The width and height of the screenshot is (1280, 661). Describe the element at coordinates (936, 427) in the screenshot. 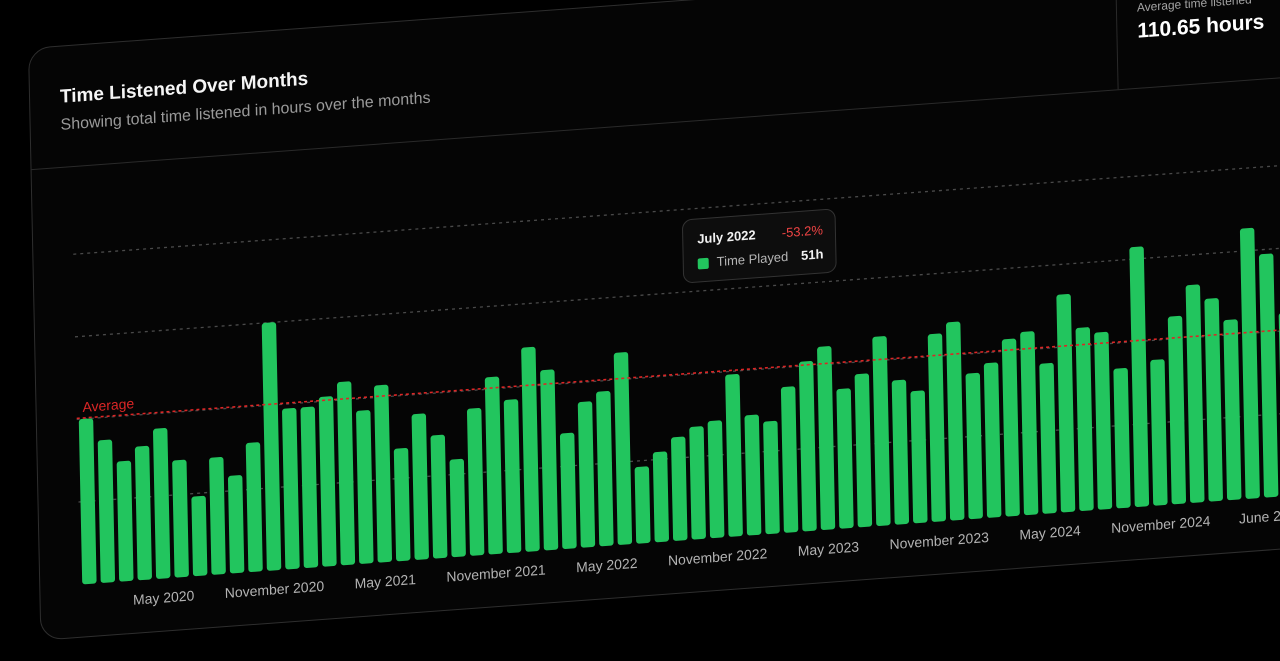

I see `bar-nov-2023` at that location.